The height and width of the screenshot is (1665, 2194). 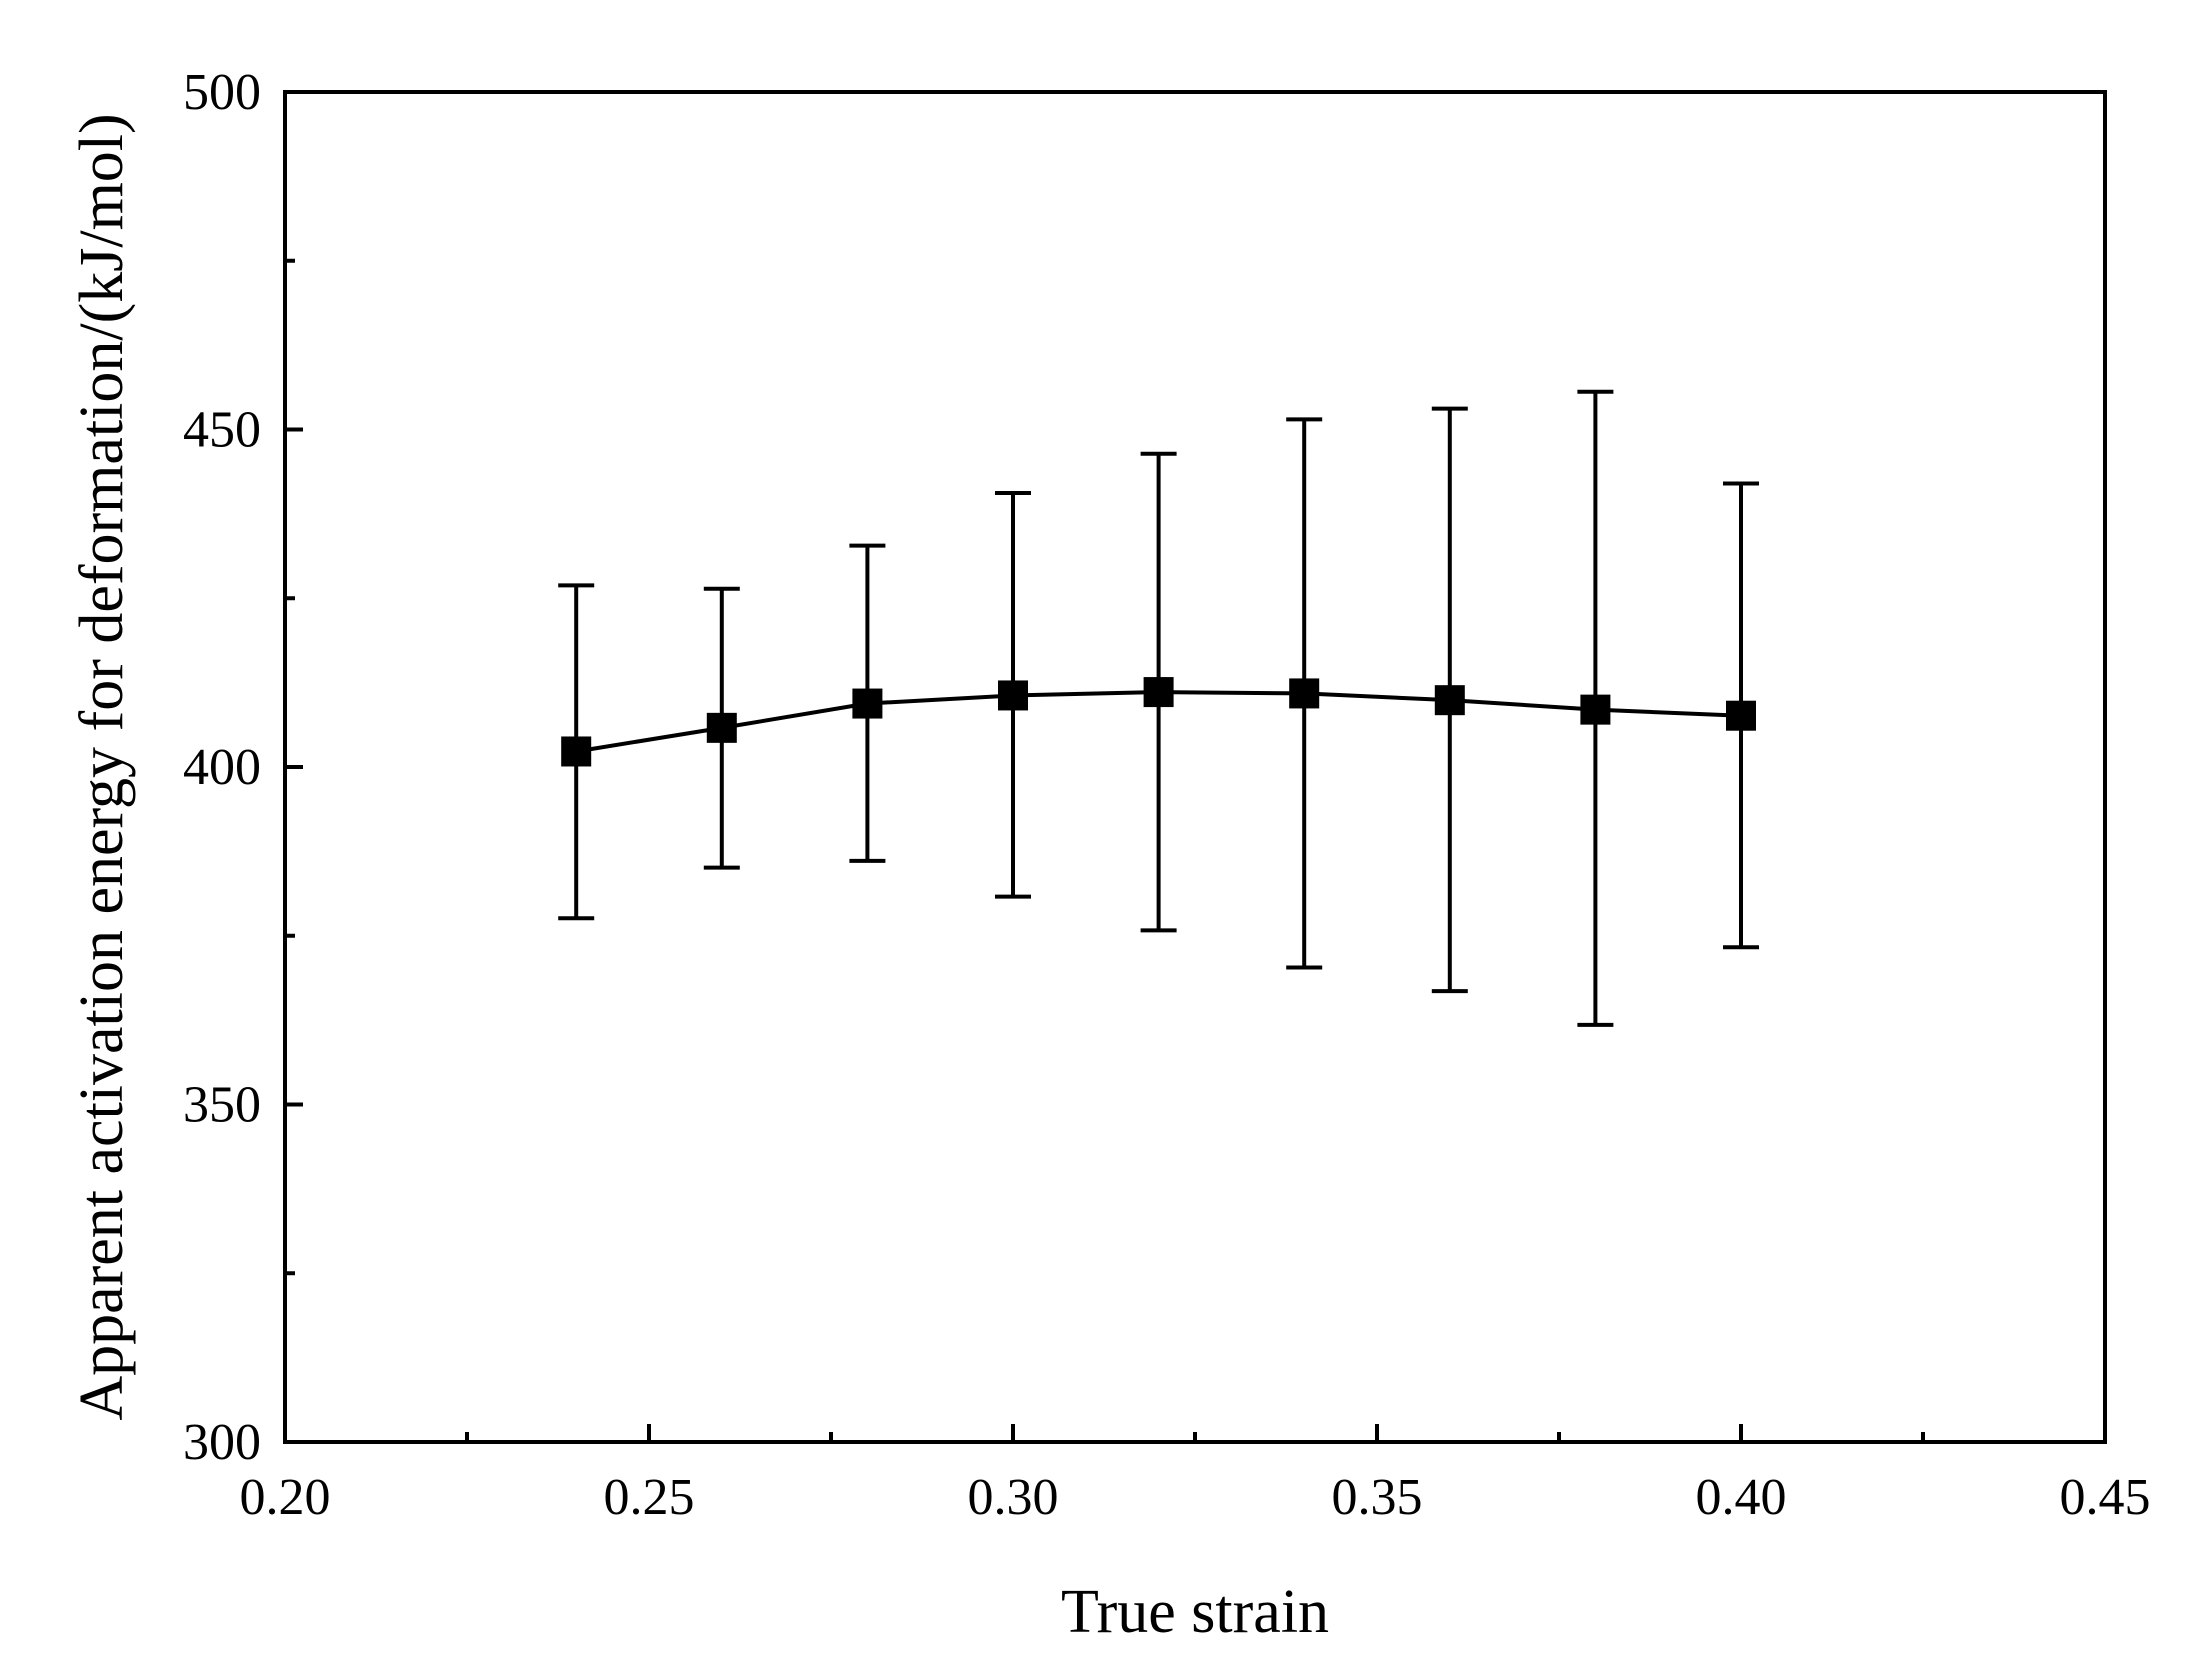 What do you see at coordinates (294, 767) in the screenshot?
I see `y-axis-ticks` at bounding box center [294, 767].